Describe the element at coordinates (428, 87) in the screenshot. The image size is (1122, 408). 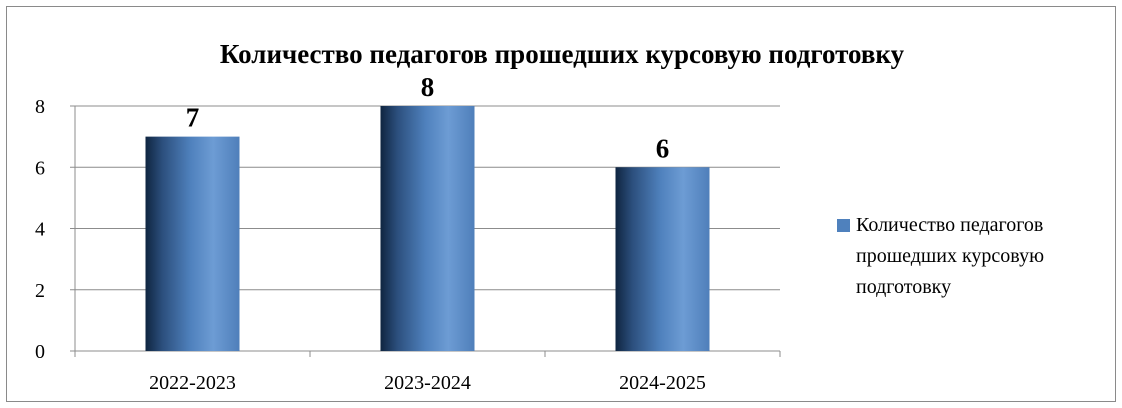
I see `data-label: 8` at that location.